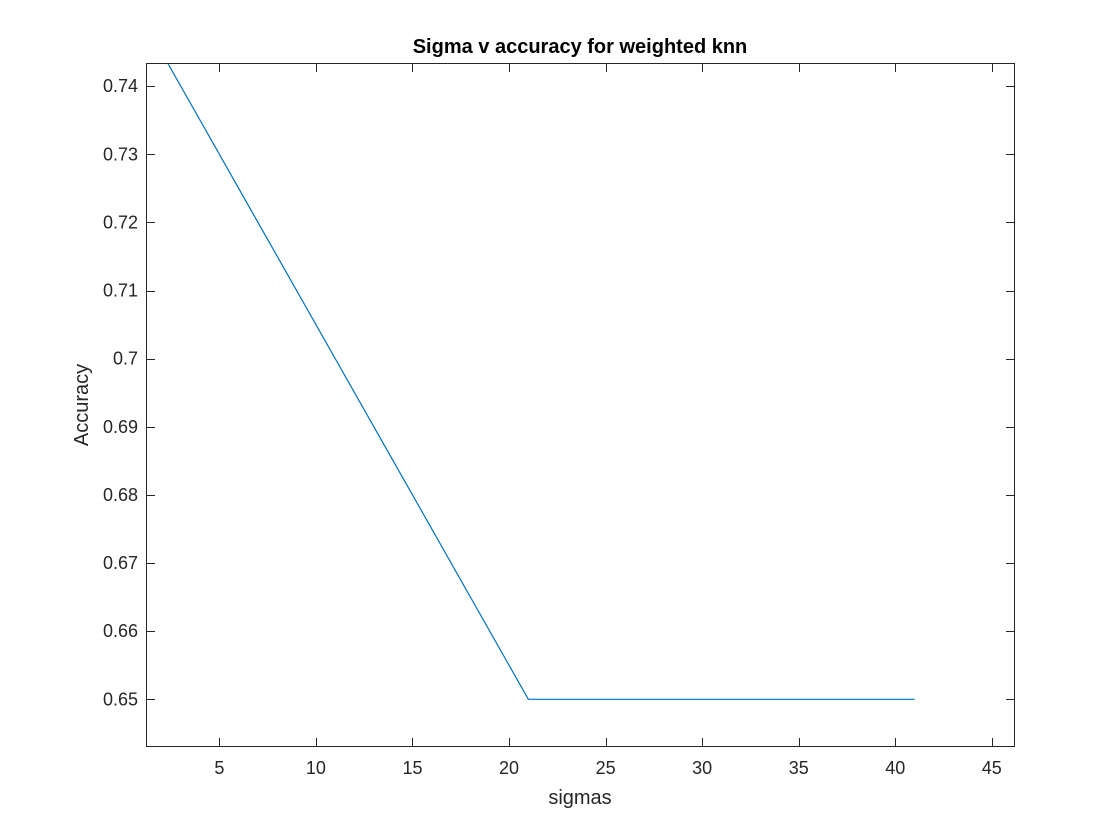 Image resolution: width=1120 pixels, height=840 pixels. What do you see at coordinates (219, 768) in the screenshot?
I see `x-tick-label: 5` at bounding box center [219, 768].